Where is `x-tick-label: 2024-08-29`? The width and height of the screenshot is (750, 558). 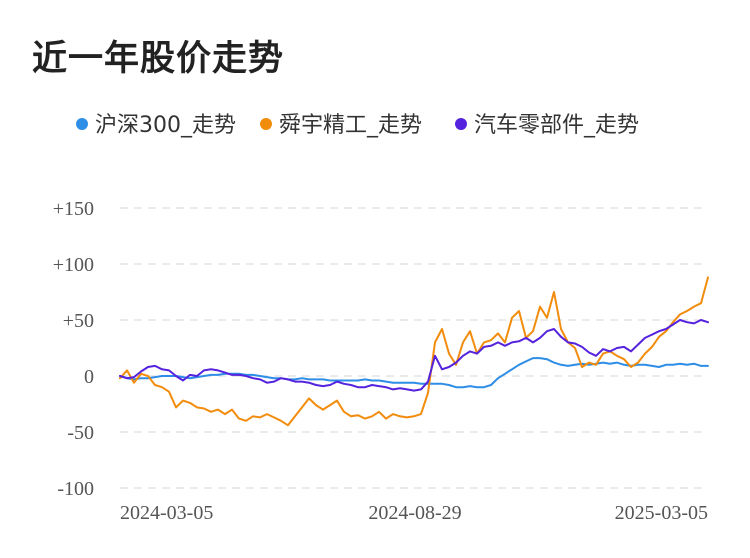
x-tick-label: 2024-08-29 is located at coordinates (414, 513).